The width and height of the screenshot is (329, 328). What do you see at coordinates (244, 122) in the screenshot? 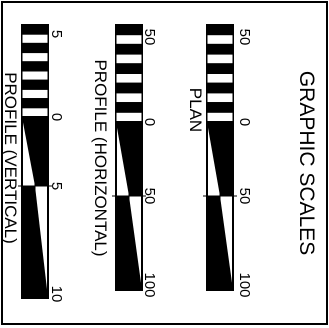
I see `tick-label-plan-2: 0` at bounding box center [244, 122].